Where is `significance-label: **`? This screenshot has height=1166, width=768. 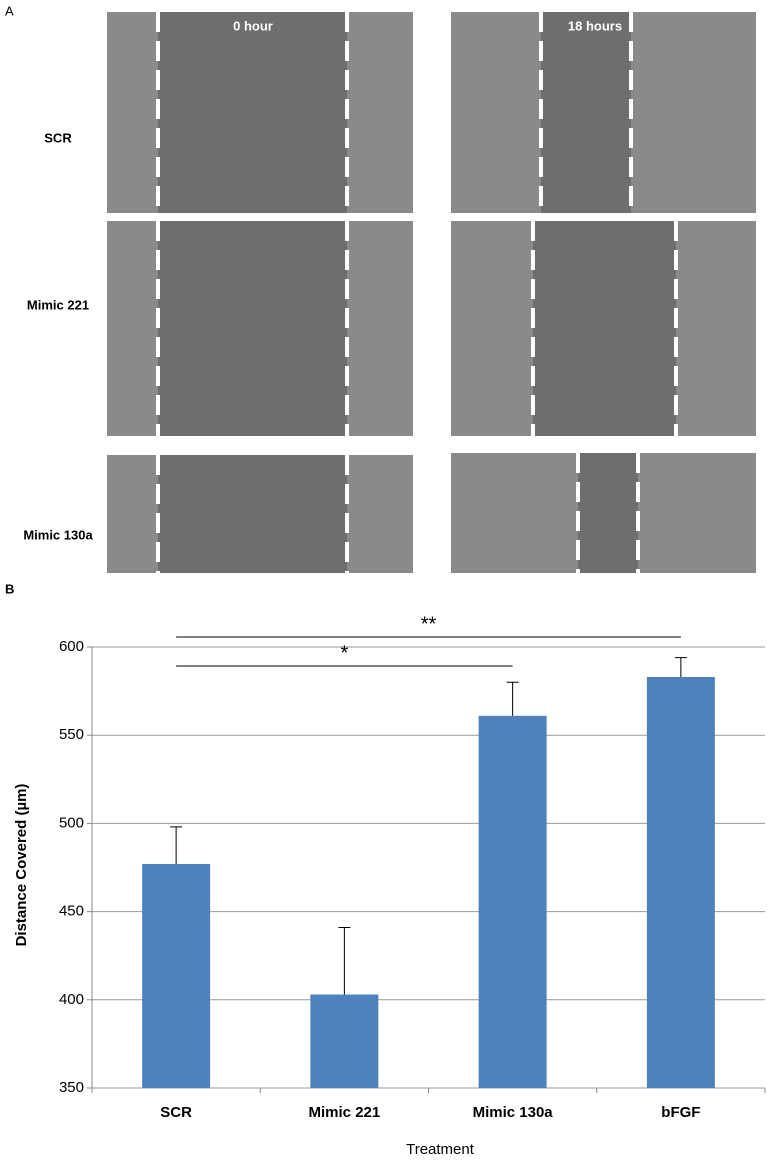 significance-label: ** is located at coordinates (429, 624).